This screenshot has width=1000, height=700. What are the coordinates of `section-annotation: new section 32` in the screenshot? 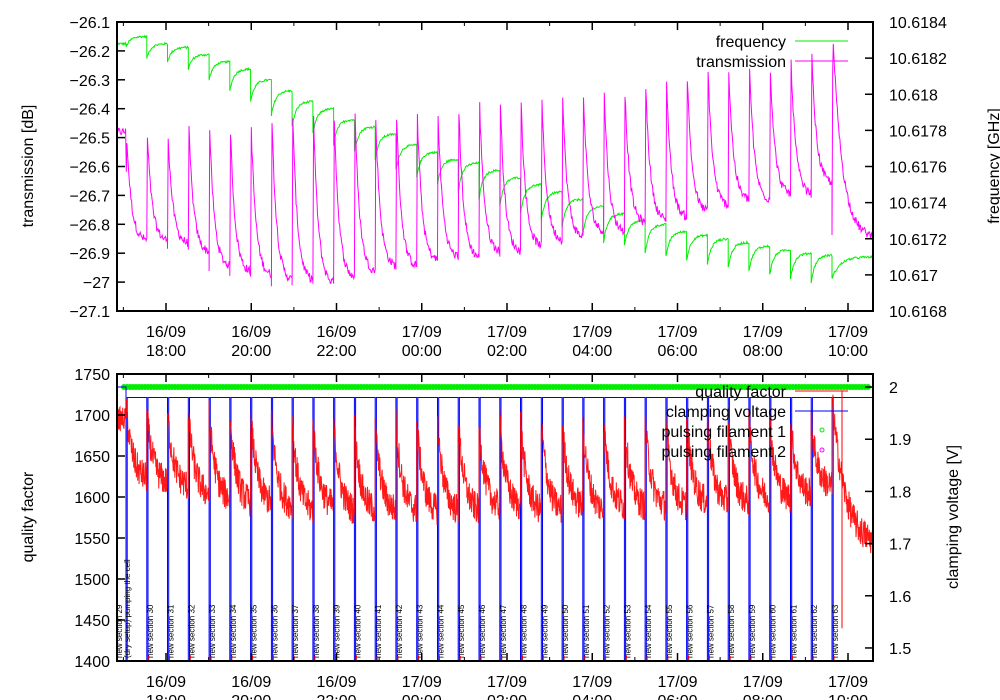 It's located at (191, 631).